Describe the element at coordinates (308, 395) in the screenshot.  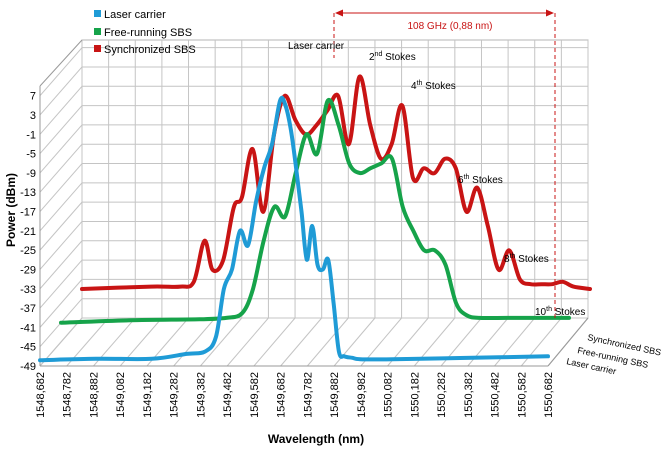
I see `x-tick-label: 1549,782` at that location.